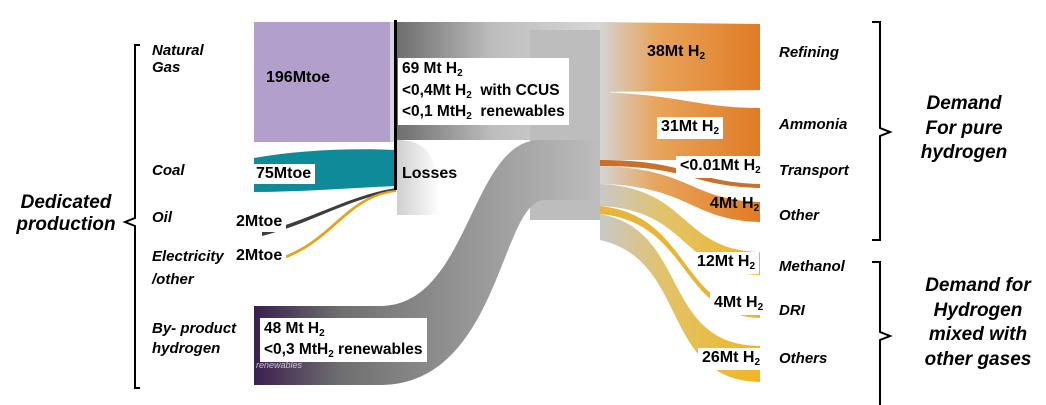 The width and height of the screenshot is (1046, 405). Describe the element at coordinates (284, 174) in the screenshot. I see `coal-value: 75Mtoe` at that location.